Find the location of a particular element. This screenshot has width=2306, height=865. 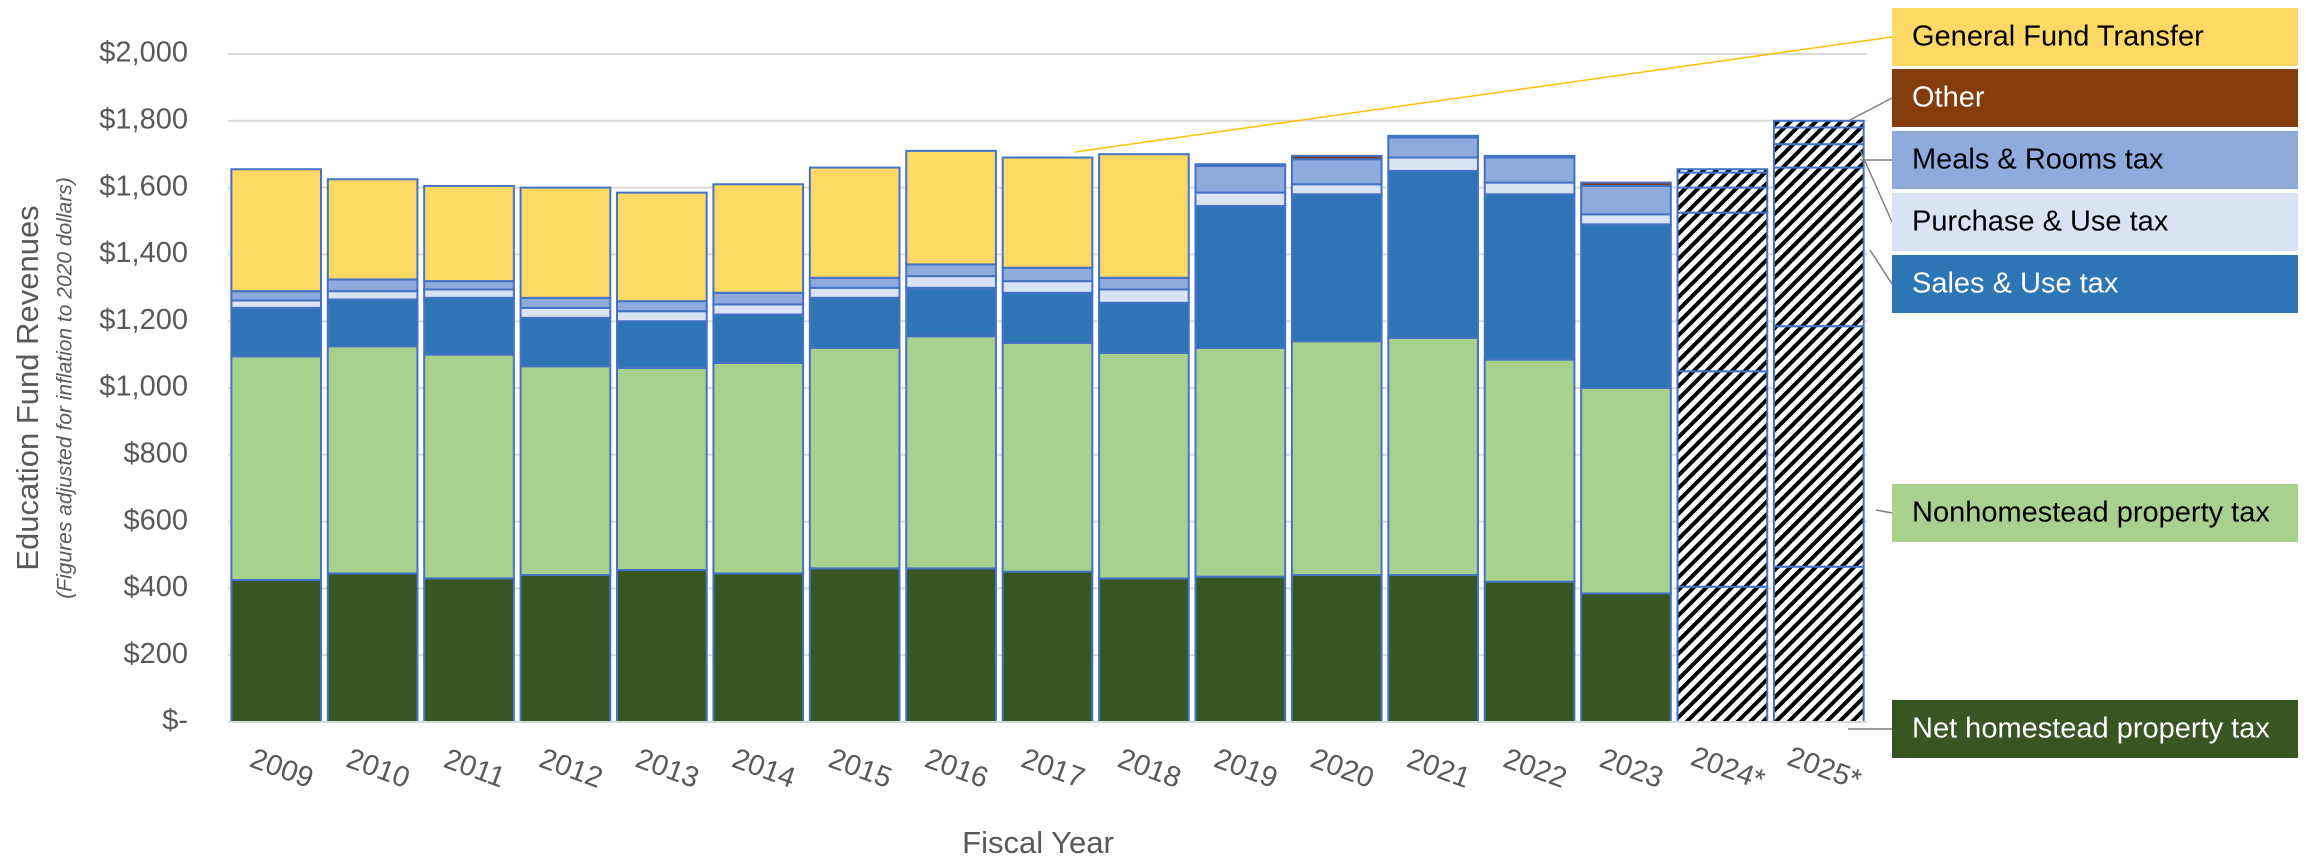

y-tick-label: $400 is located at coordinates (155, 587).